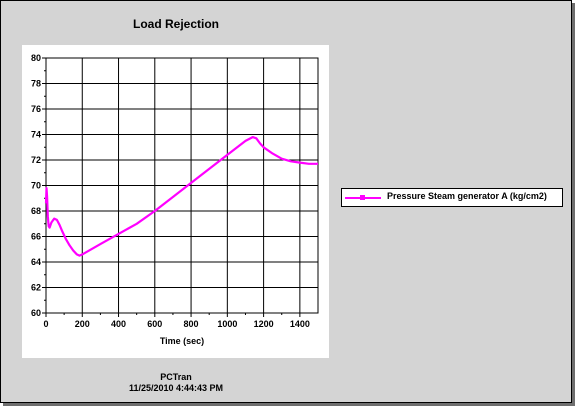  What do you see at coordinates (36, 288) in the screenshot?
I see `y-tick-label: 62` at bounding box center [36, 288].